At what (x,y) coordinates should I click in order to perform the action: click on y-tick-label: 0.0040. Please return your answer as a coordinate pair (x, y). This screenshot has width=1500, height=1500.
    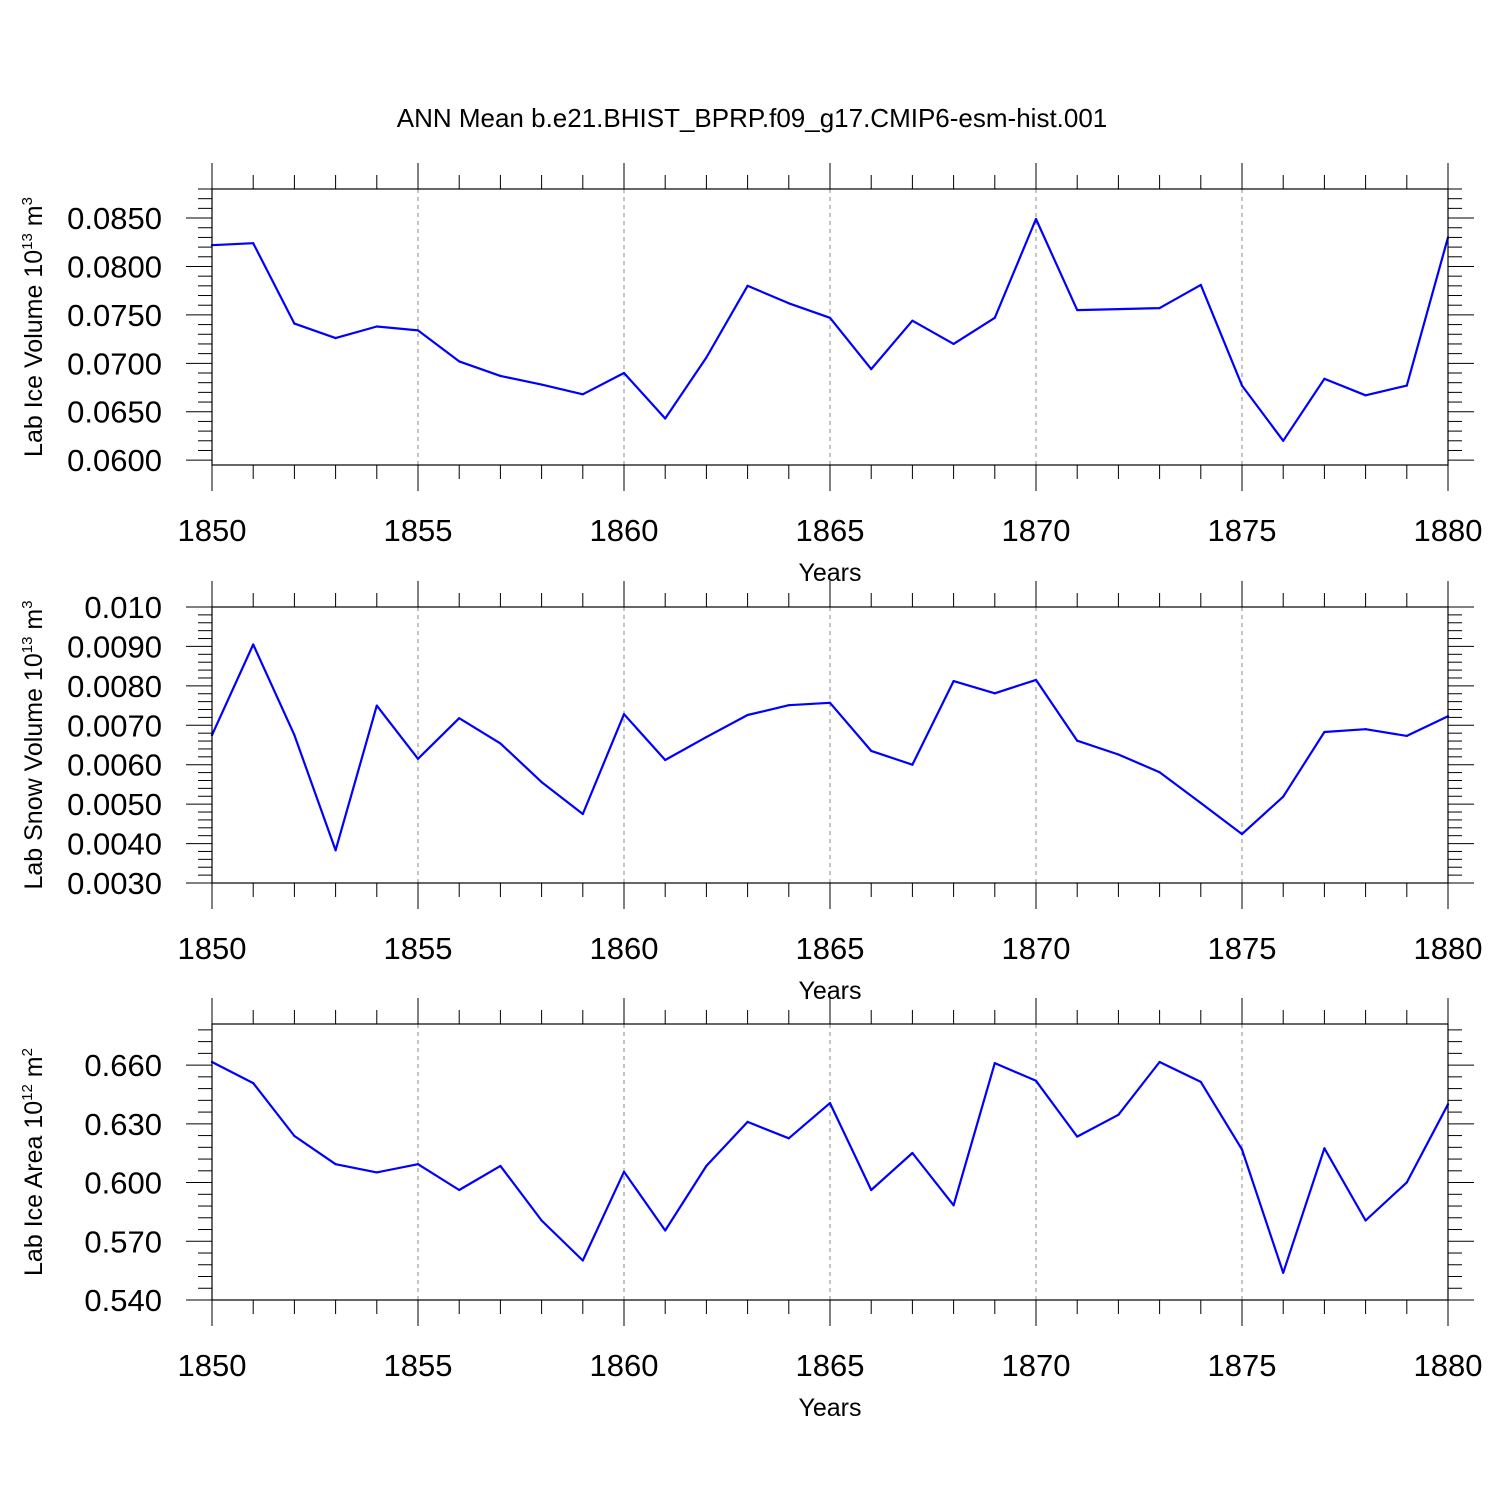
    Looking at the image, I should click on (114, 844).